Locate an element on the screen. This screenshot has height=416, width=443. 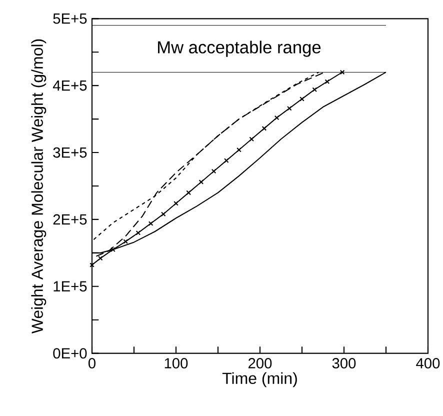
x-tick-label: 0 is located at coordinates (92, 363).